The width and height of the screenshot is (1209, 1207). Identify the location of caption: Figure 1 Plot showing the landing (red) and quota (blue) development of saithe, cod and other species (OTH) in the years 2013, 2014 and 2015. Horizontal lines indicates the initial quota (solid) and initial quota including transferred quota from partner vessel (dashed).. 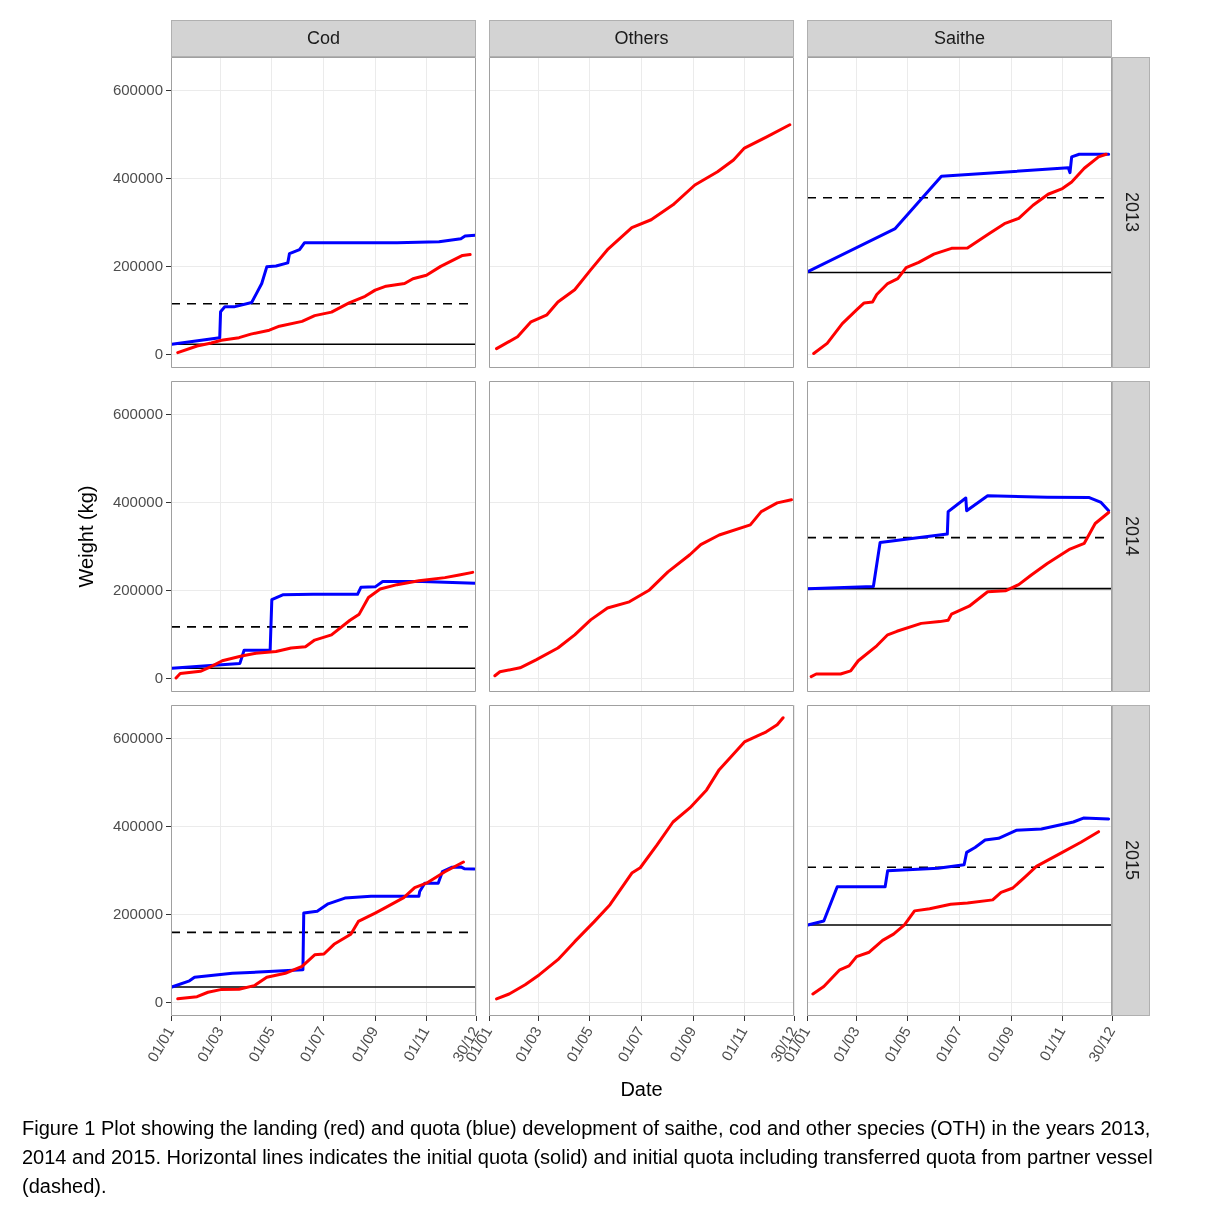
(588, 1157).